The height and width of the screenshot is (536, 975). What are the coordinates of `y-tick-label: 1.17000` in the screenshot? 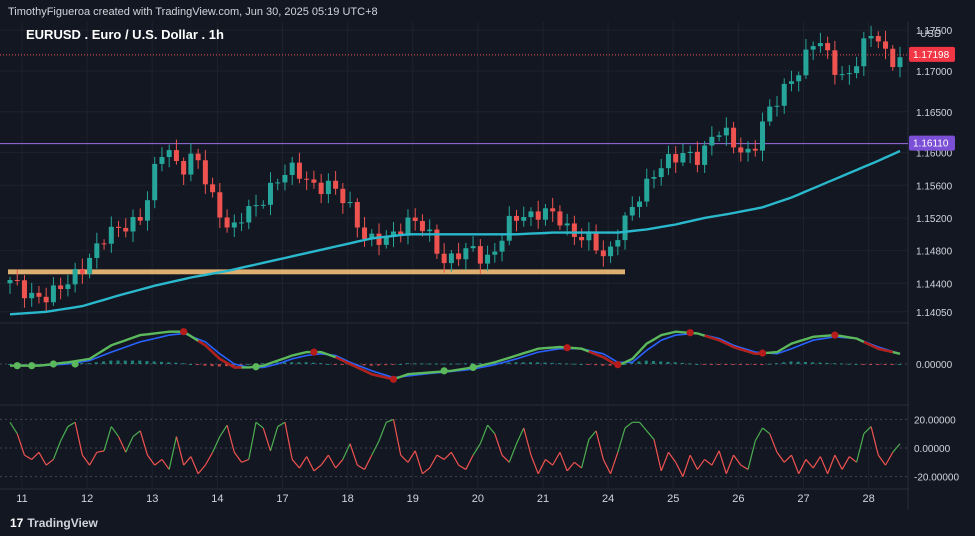 It's located at (934, 72).